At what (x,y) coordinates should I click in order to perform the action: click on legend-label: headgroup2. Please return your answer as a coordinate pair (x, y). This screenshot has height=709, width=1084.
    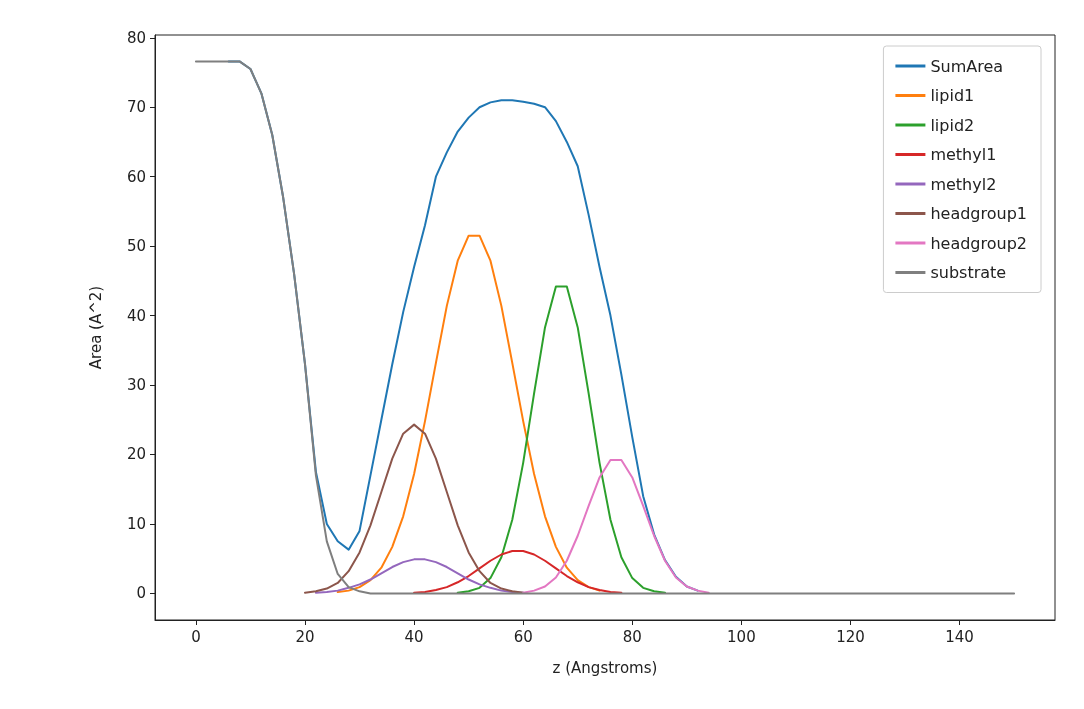
    Looking at the image, I should click on (978, 243).